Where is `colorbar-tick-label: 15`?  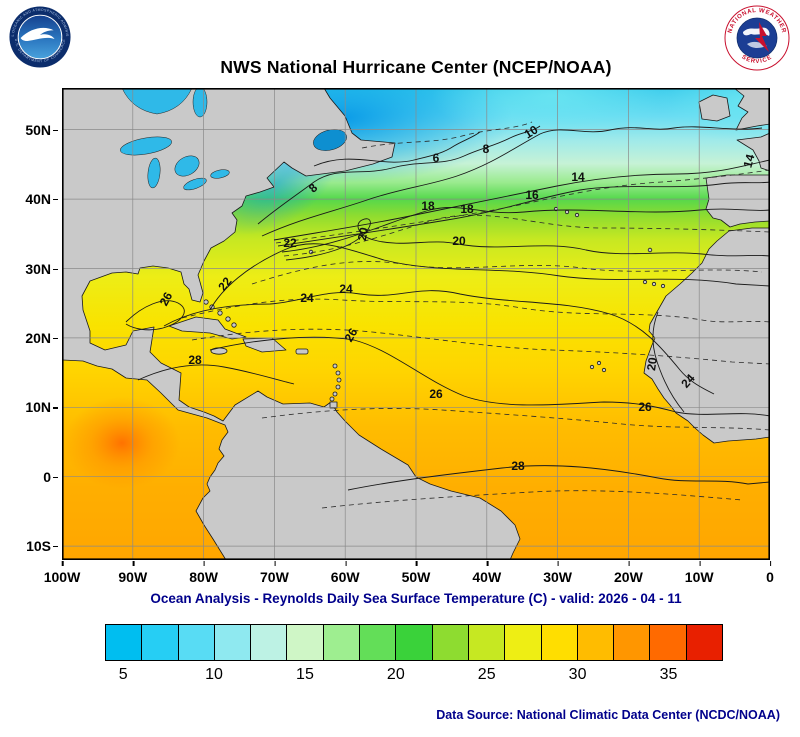
colorbar-tick-label: 15 is located at coordinates (305, 674).